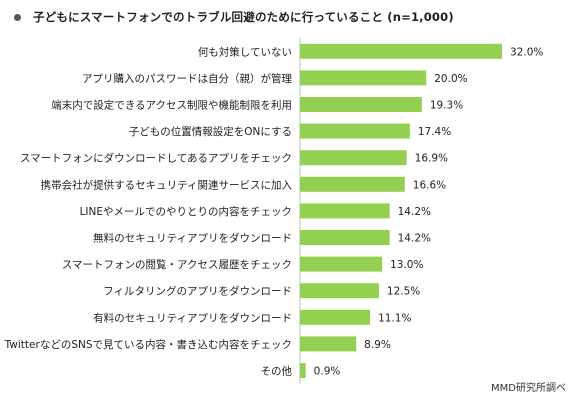  I want to click on value-label: 11.1%, so click(394, 318).